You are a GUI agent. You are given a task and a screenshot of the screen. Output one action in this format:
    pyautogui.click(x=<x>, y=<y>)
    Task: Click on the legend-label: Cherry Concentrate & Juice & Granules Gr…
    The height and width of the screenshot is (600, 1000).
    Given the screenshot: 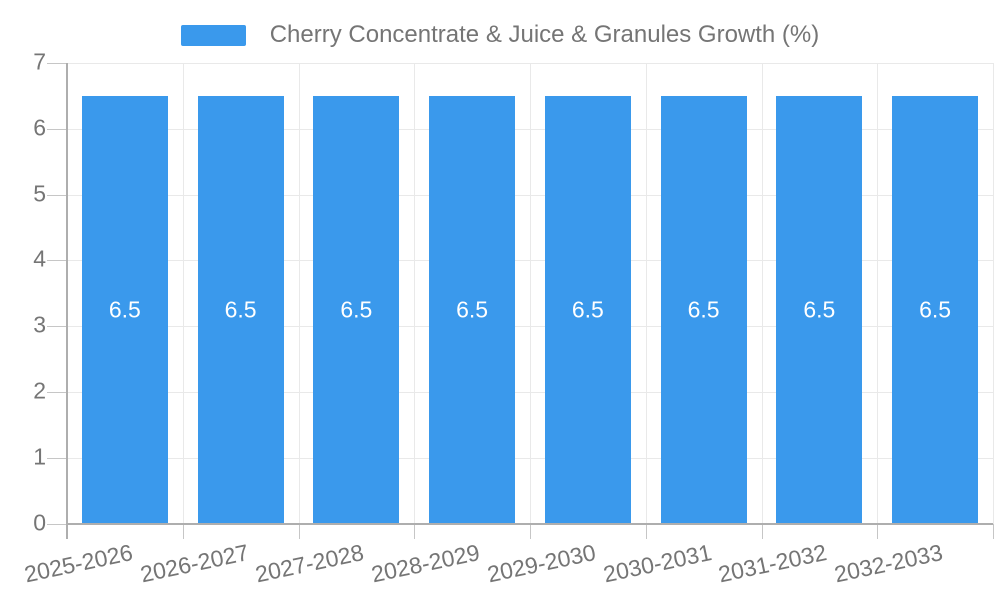 What is the action you would take?
    pyautogui.click(x=544, y=34)
    